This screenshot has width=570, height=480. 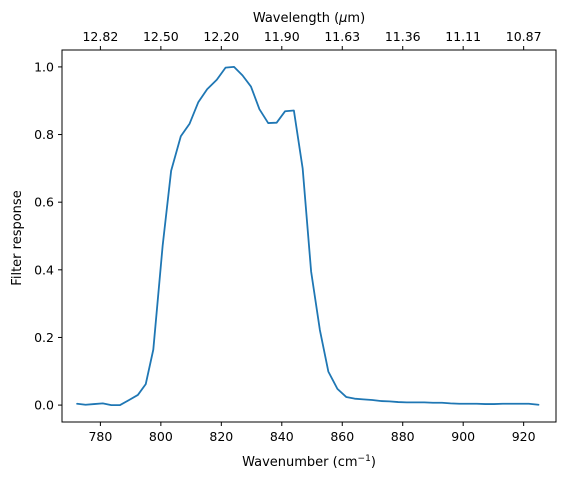 I want to click on x-tick-label: 780, so click(x=100, y=436).